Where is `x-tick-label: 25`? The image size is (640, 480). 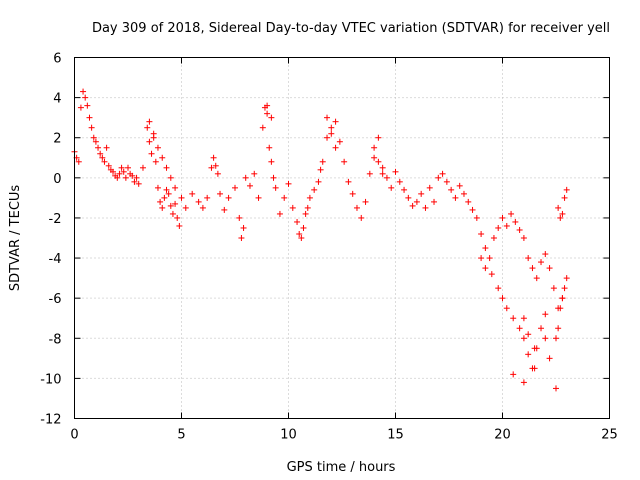 x-tick-label: 25 is located at coordinates (609, 435).